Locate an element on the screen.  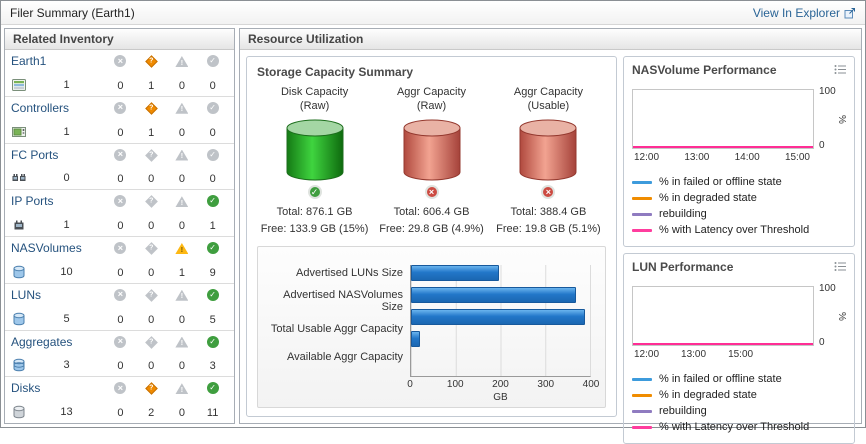
y-axis-unit: % is located at coordinates (841, 316).